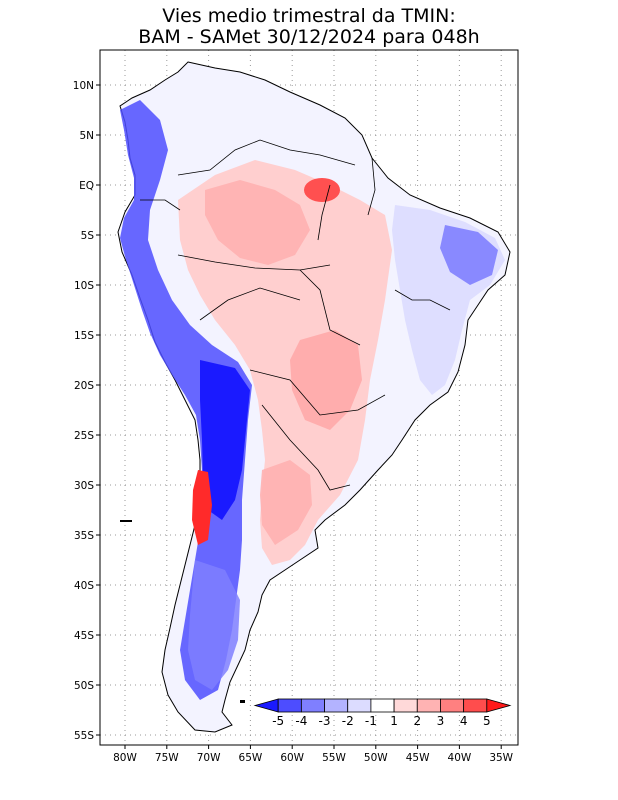  I want to click on lon-tick-label: 35W, so click(501, 758).